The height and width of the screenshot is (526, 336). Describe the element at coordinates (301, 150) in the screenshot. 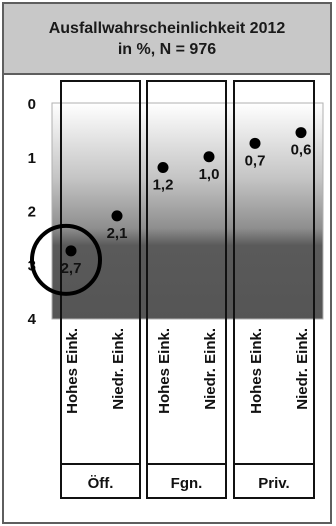

I see `data-label: 0,6` at that location.